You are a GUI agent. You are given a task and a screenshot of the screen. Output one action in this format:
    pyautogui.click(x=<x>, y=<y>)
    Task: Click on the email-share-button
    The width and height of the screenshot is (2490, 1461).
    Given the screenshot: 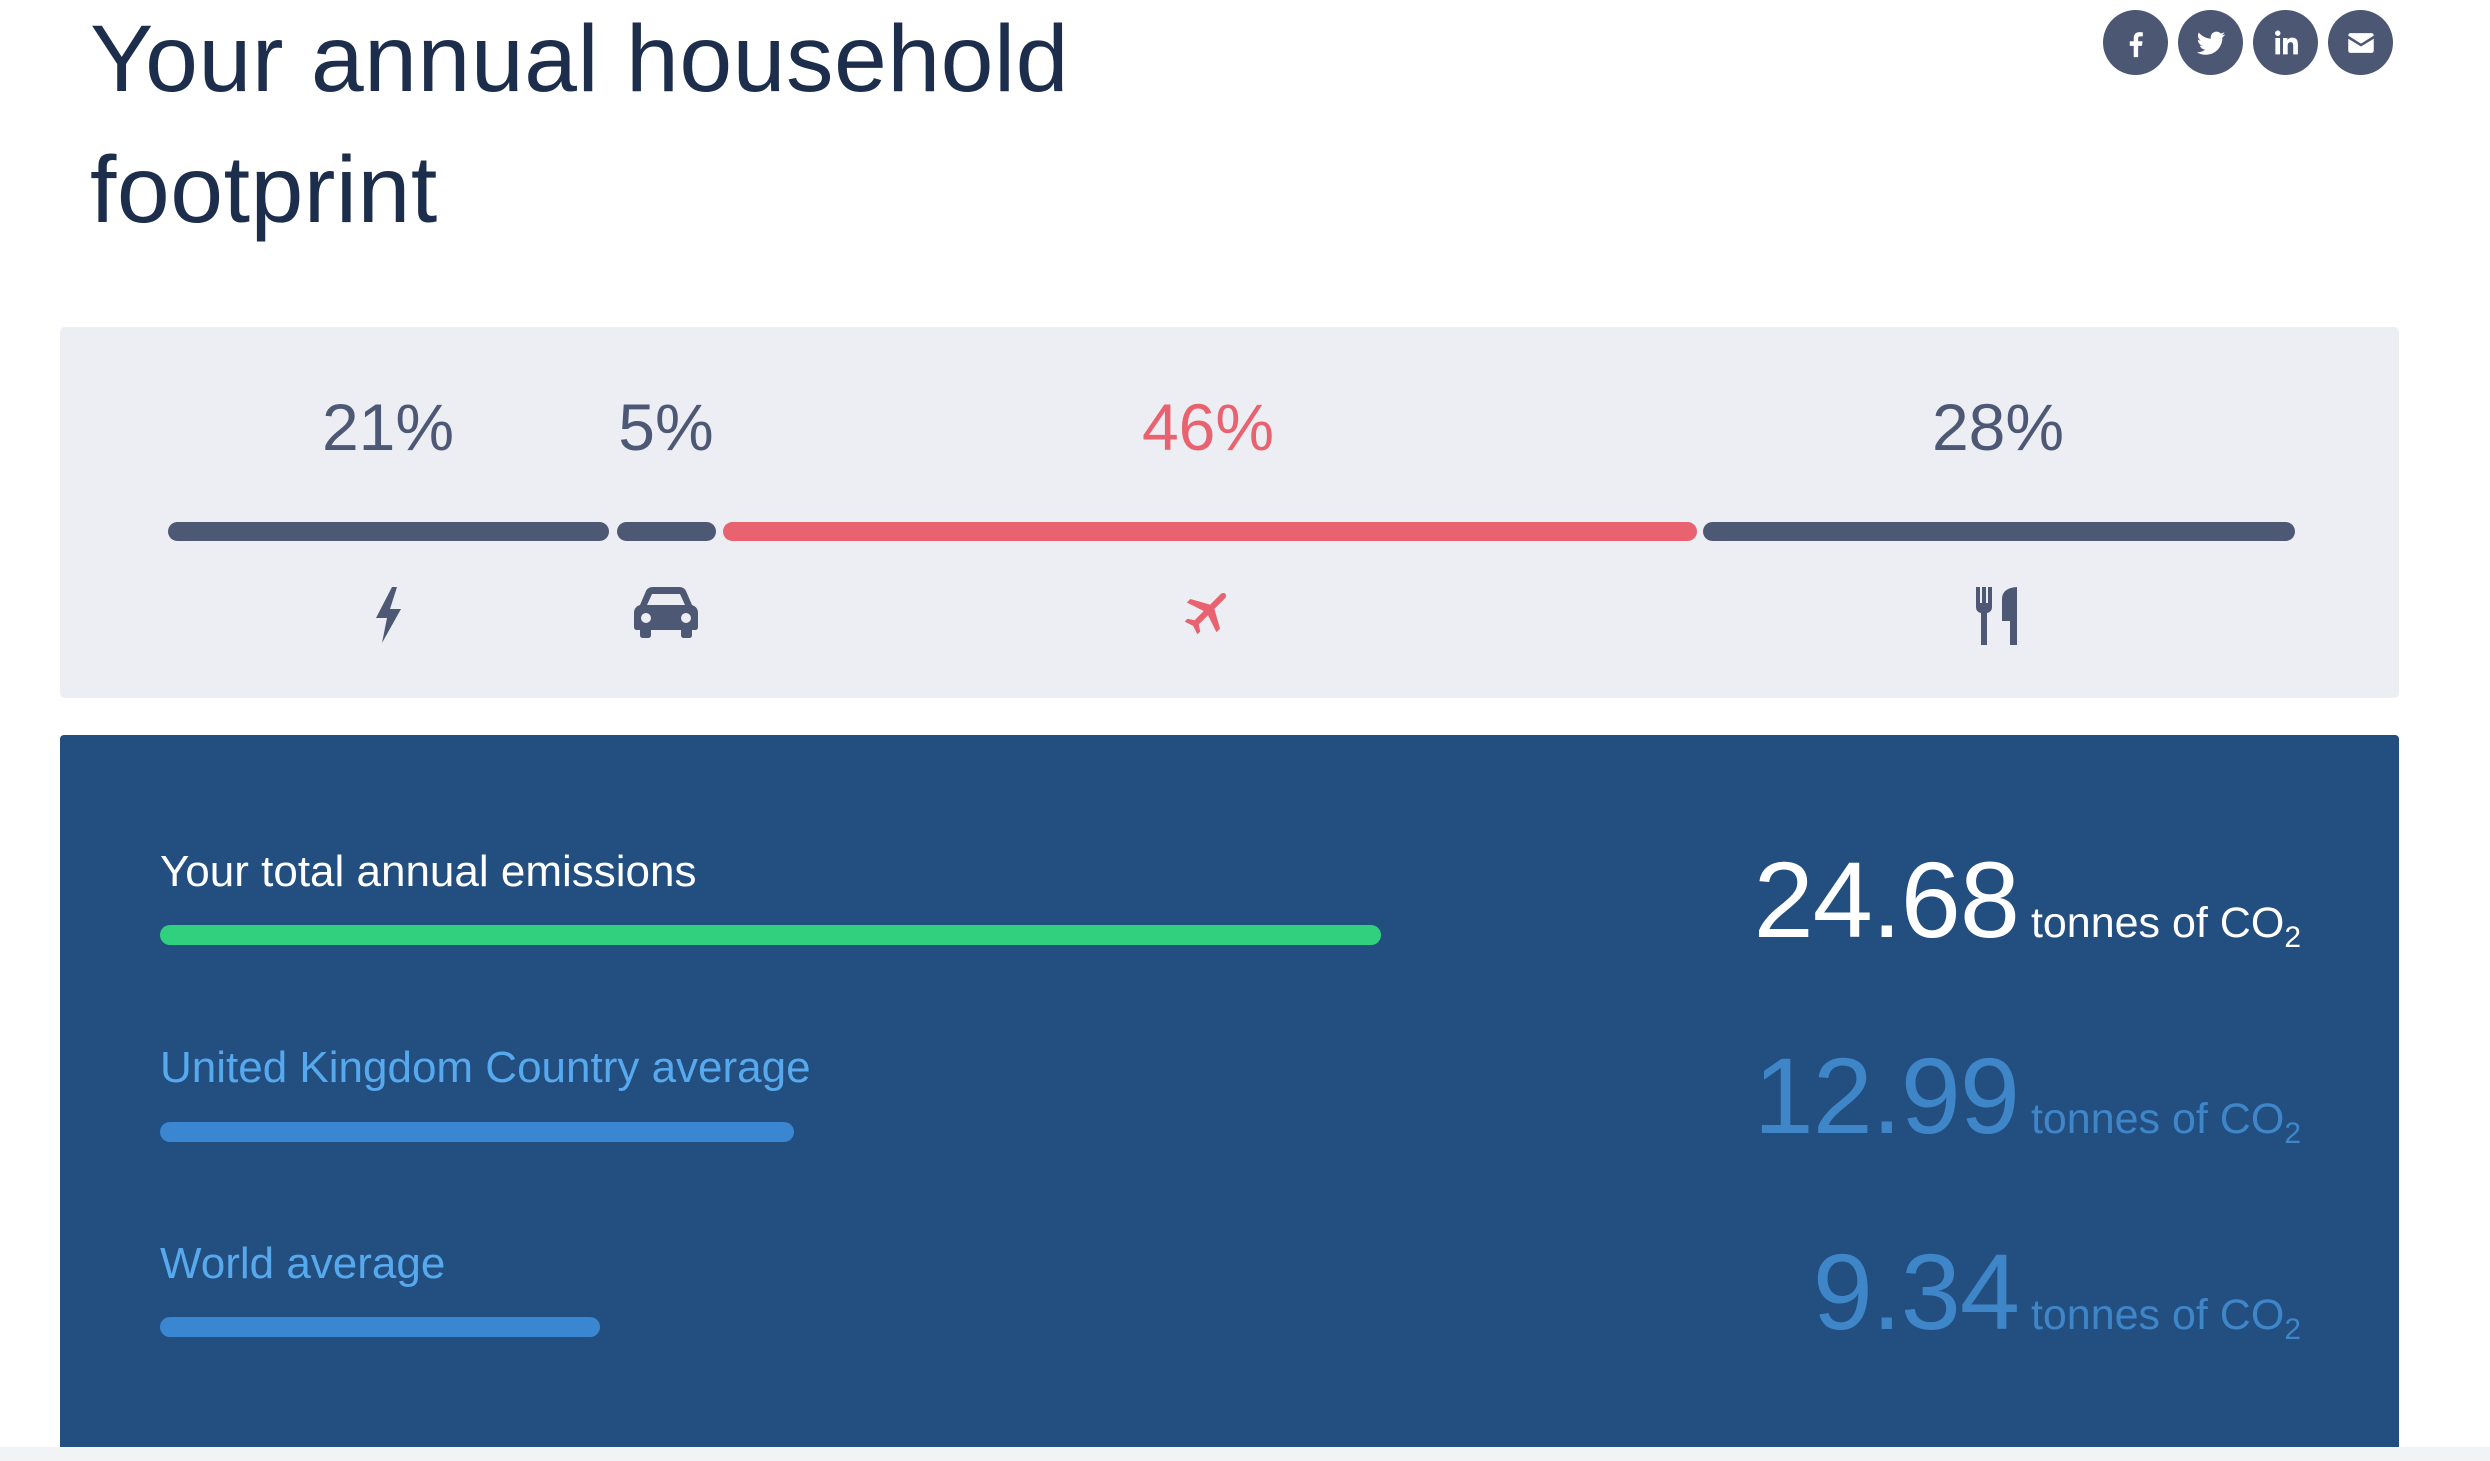 What is the action you would take?
    pyautogui.click(x=2360, y=42)
    